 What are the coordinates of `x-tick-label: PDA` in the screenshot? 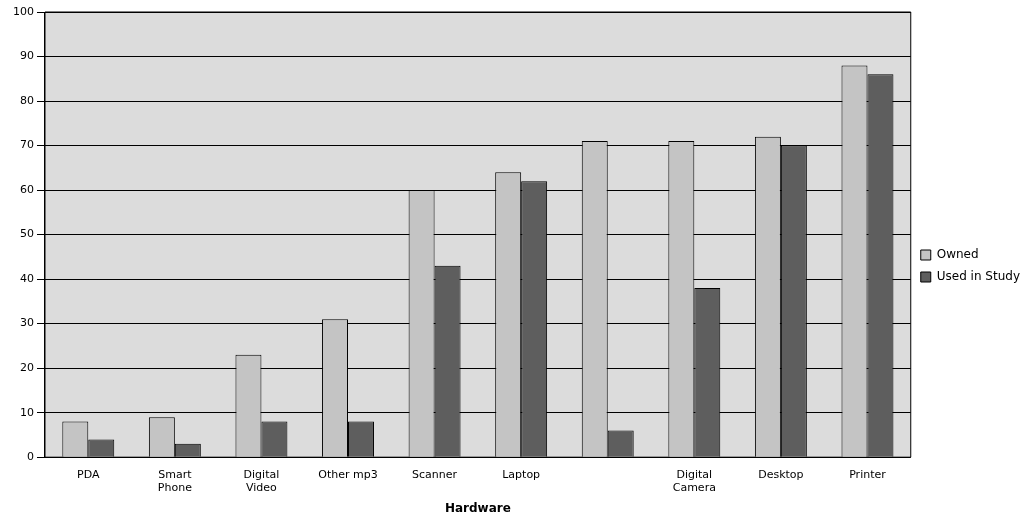 It's located at (88, 474).